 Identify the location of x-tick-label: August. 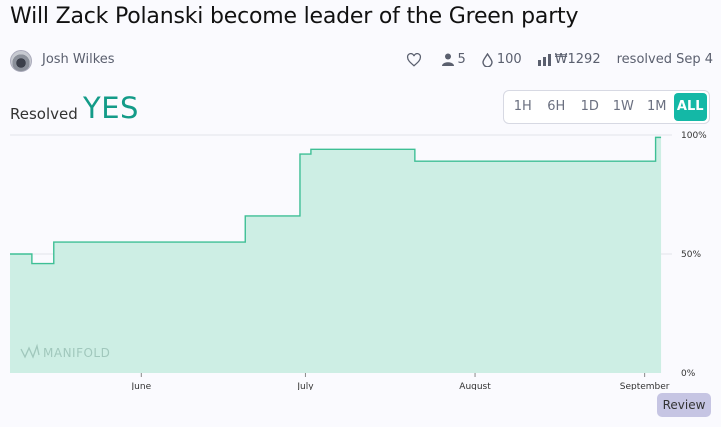
(475, 386).